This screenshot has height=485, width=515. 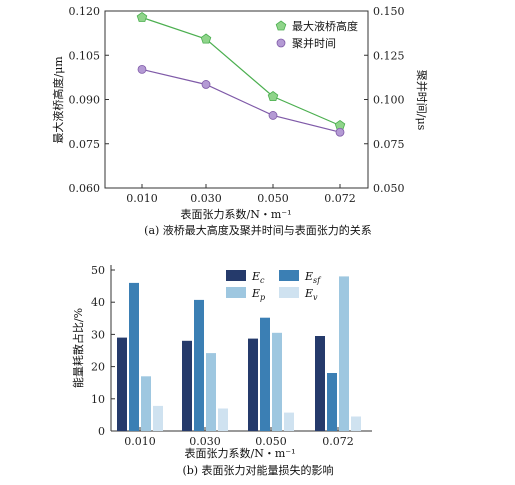 I want to click on chart-a-x-tick-label: 0.030, so click(x=206, y=198).